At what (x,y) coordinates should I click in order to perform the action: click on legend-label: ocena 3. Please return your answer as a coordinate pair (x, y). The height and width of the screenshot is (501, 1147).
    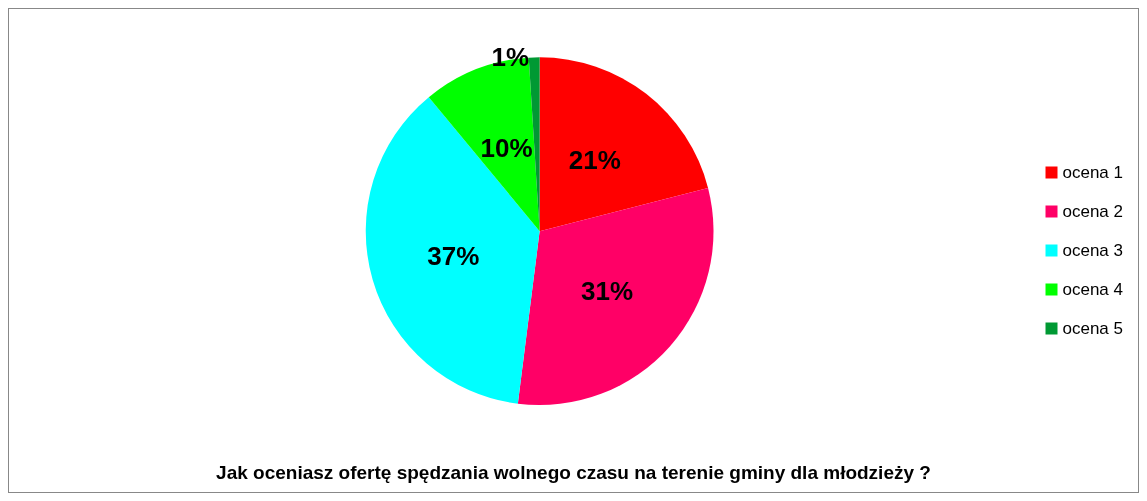
    Looking at the image, I should click on (1092, 250).